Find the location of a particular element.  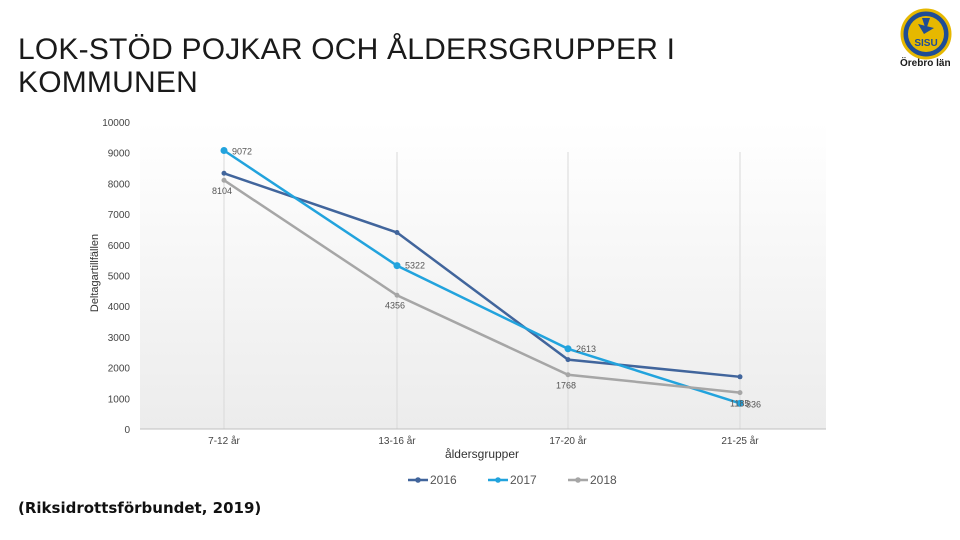

y-tick-label: 8000 is located at coordinates (119, 184).